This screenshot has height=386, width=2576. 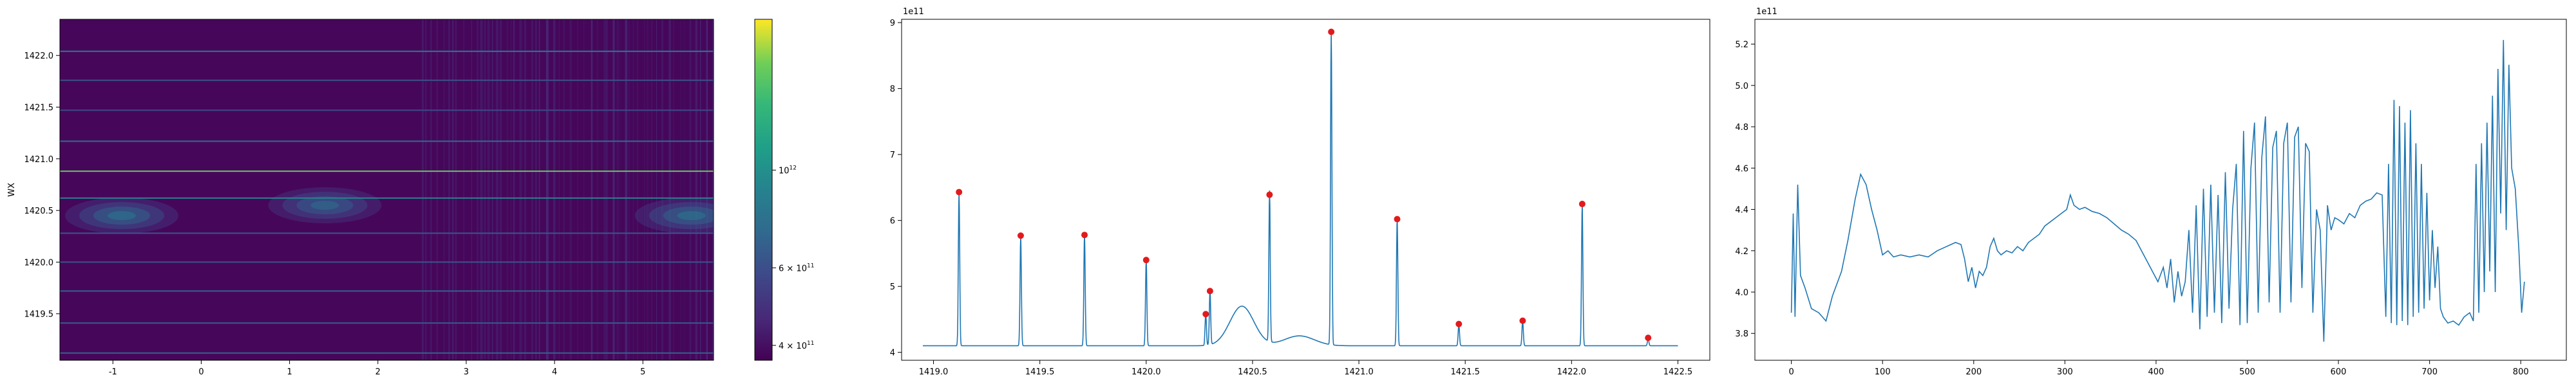 What do you see at coordinates (39, 263) in the screenshot?
I see `y-tick-label: 1420.0` at bounding box center [39, 263].